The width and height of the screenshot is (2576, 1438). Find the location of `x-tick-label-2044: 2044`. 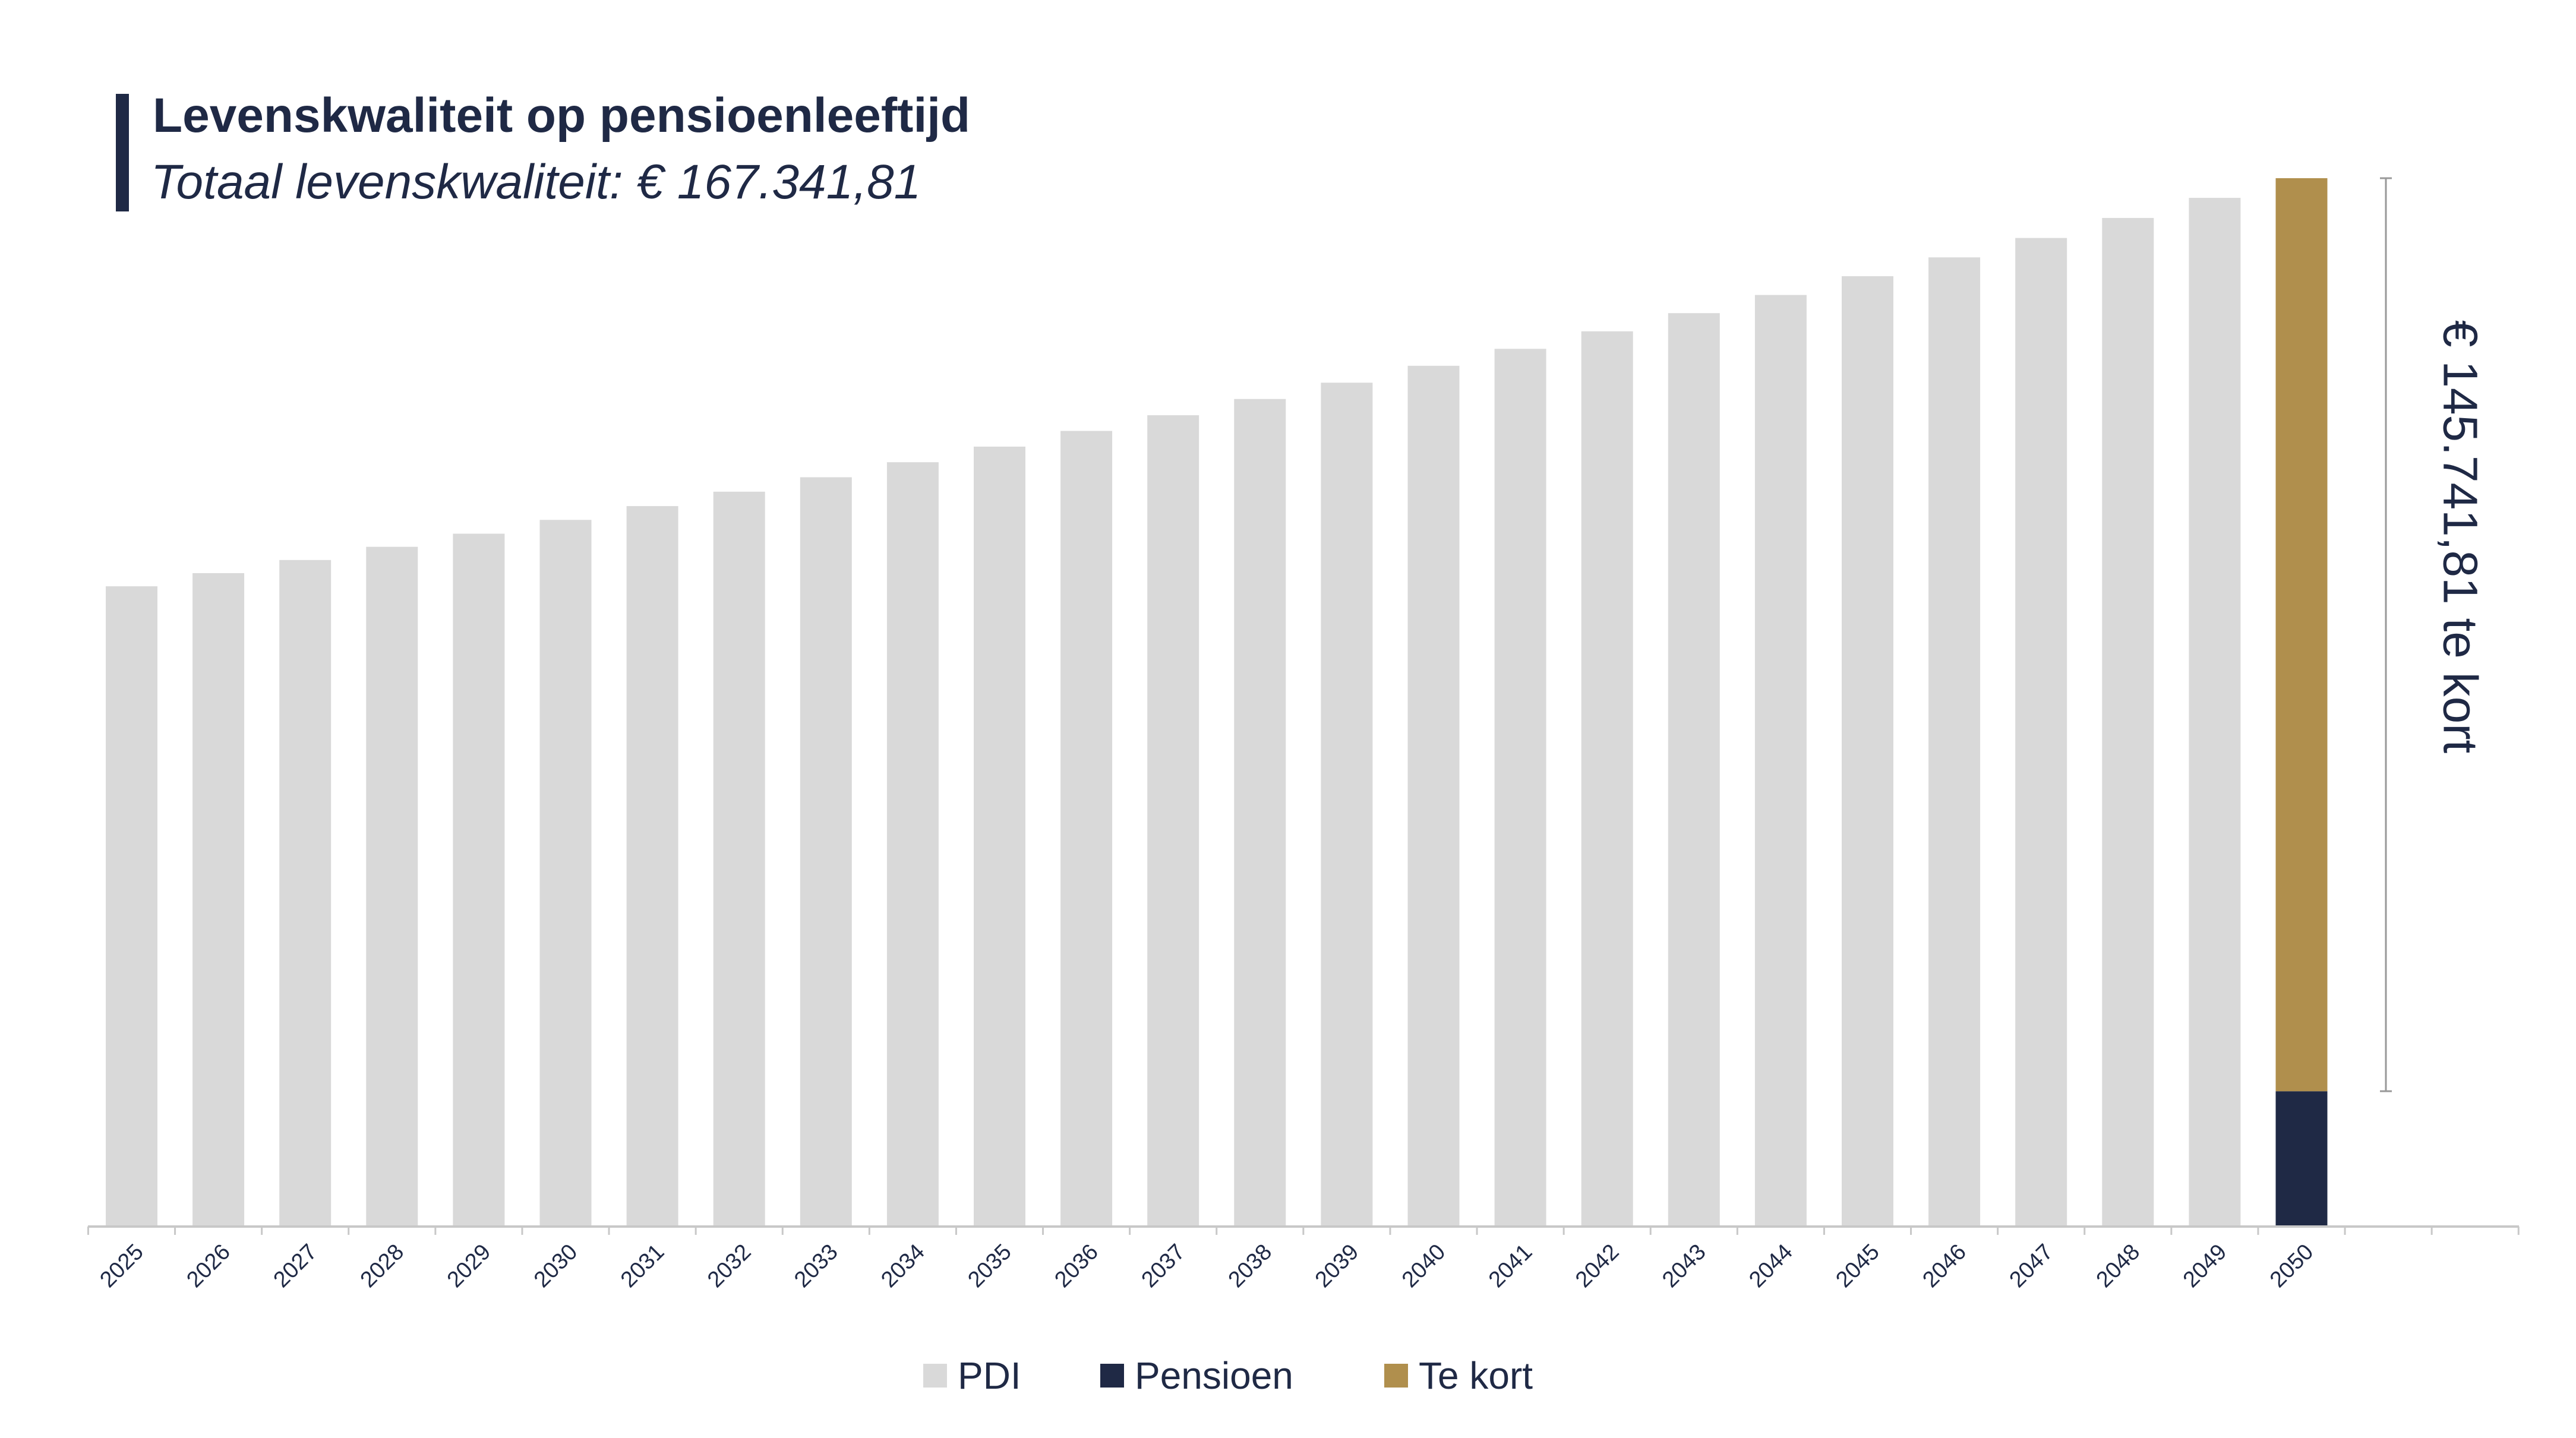

x-tick-label-2044: 2044 is located at coordinates (1770, 1266).